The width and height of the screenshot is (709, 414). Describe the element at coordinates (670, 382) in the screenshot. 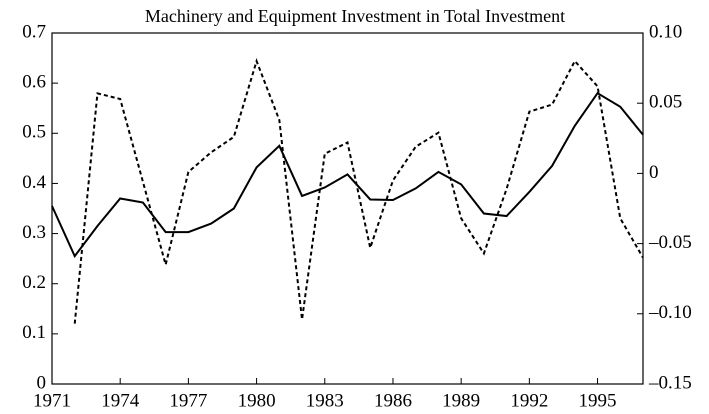

I see `y2-tick-label: –0.15` at that location.